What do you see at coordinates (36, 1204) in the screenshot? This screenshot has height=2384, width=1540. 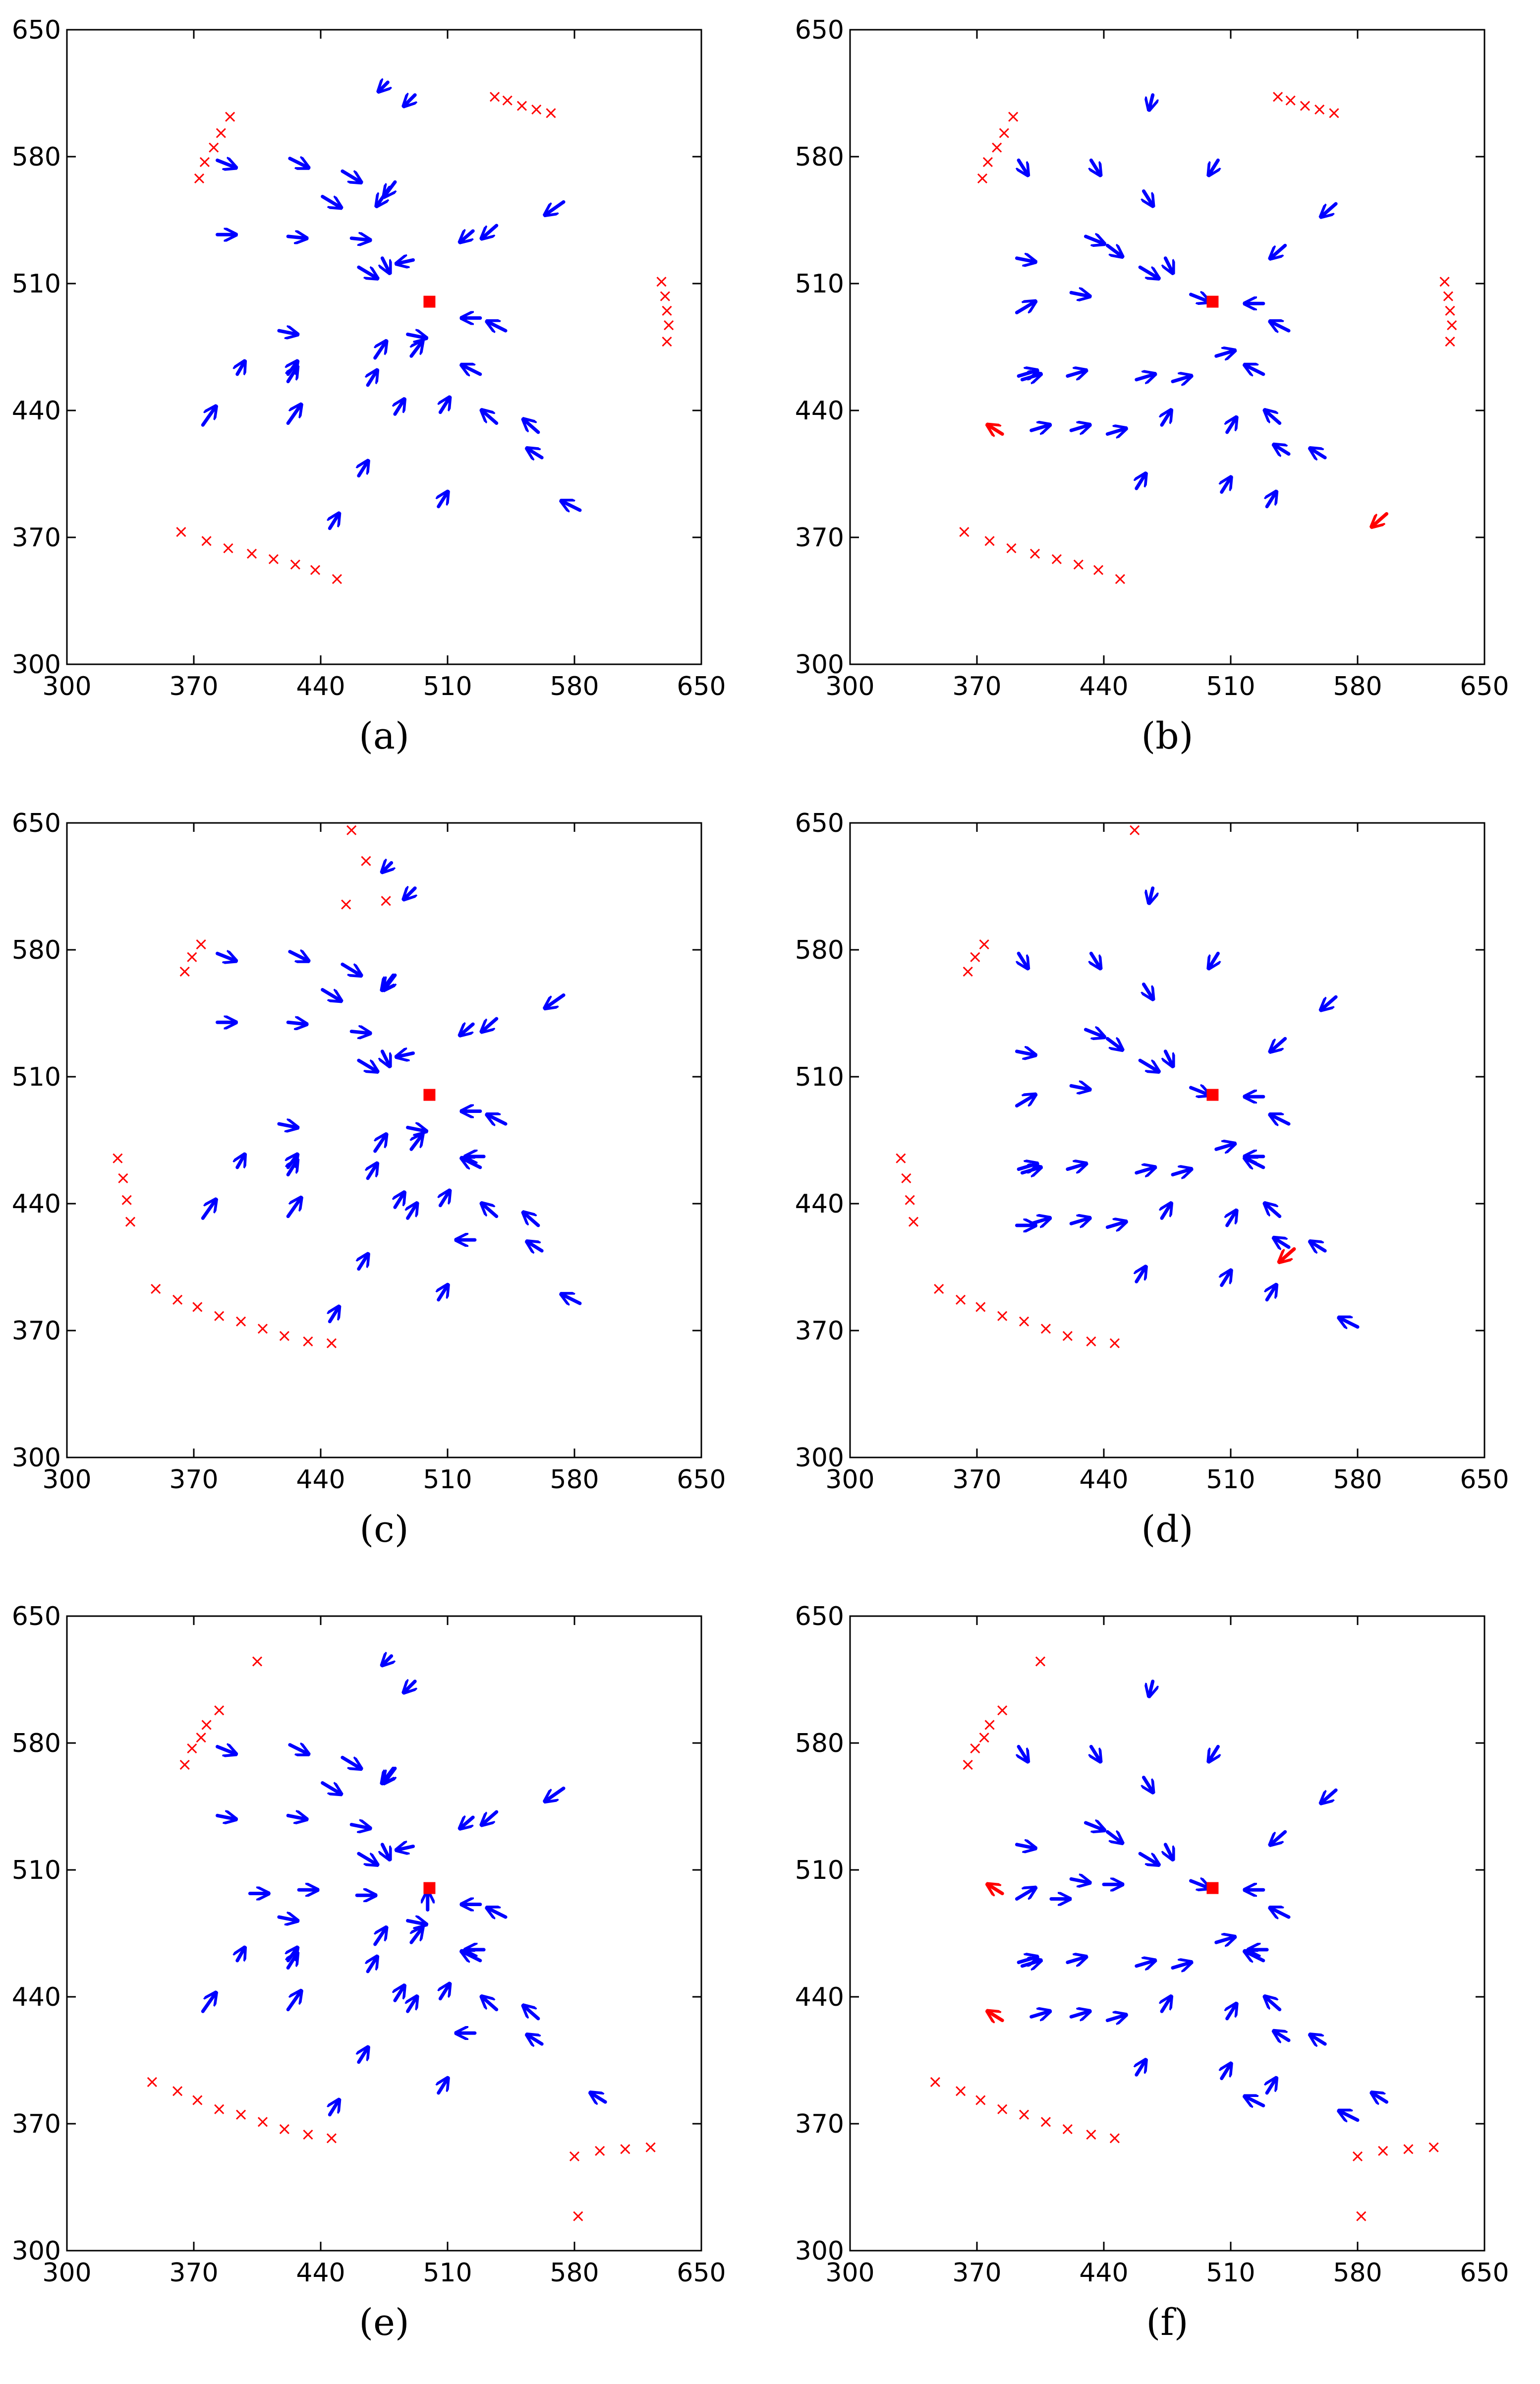 I see `y-tick-label: 440` at bounding box center [36, 1204].